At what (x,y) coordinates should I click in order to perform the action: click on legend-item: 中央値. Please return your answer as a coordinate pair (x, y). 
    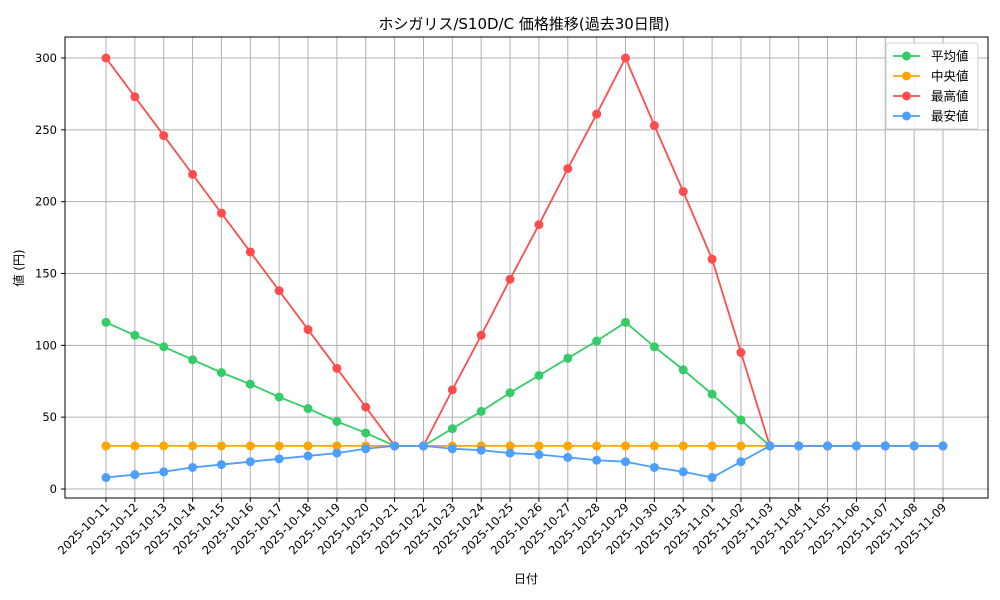
    Looking at the image, I should click on (931, 76).